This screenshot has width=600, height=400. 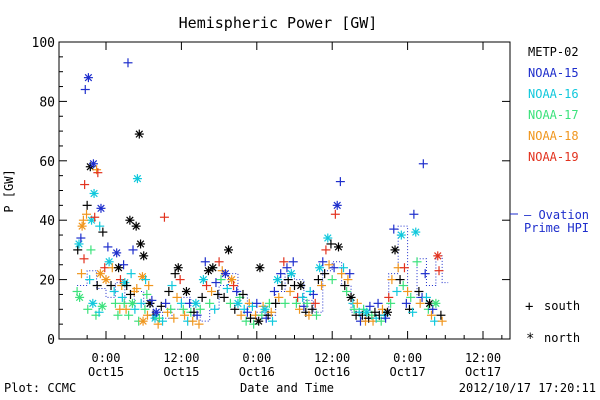 What do you see at coordinates (553, 115) in the screenshot?
I see `legend-entry-noaa-17: NOAA-17` at bounding box center [553, 115].